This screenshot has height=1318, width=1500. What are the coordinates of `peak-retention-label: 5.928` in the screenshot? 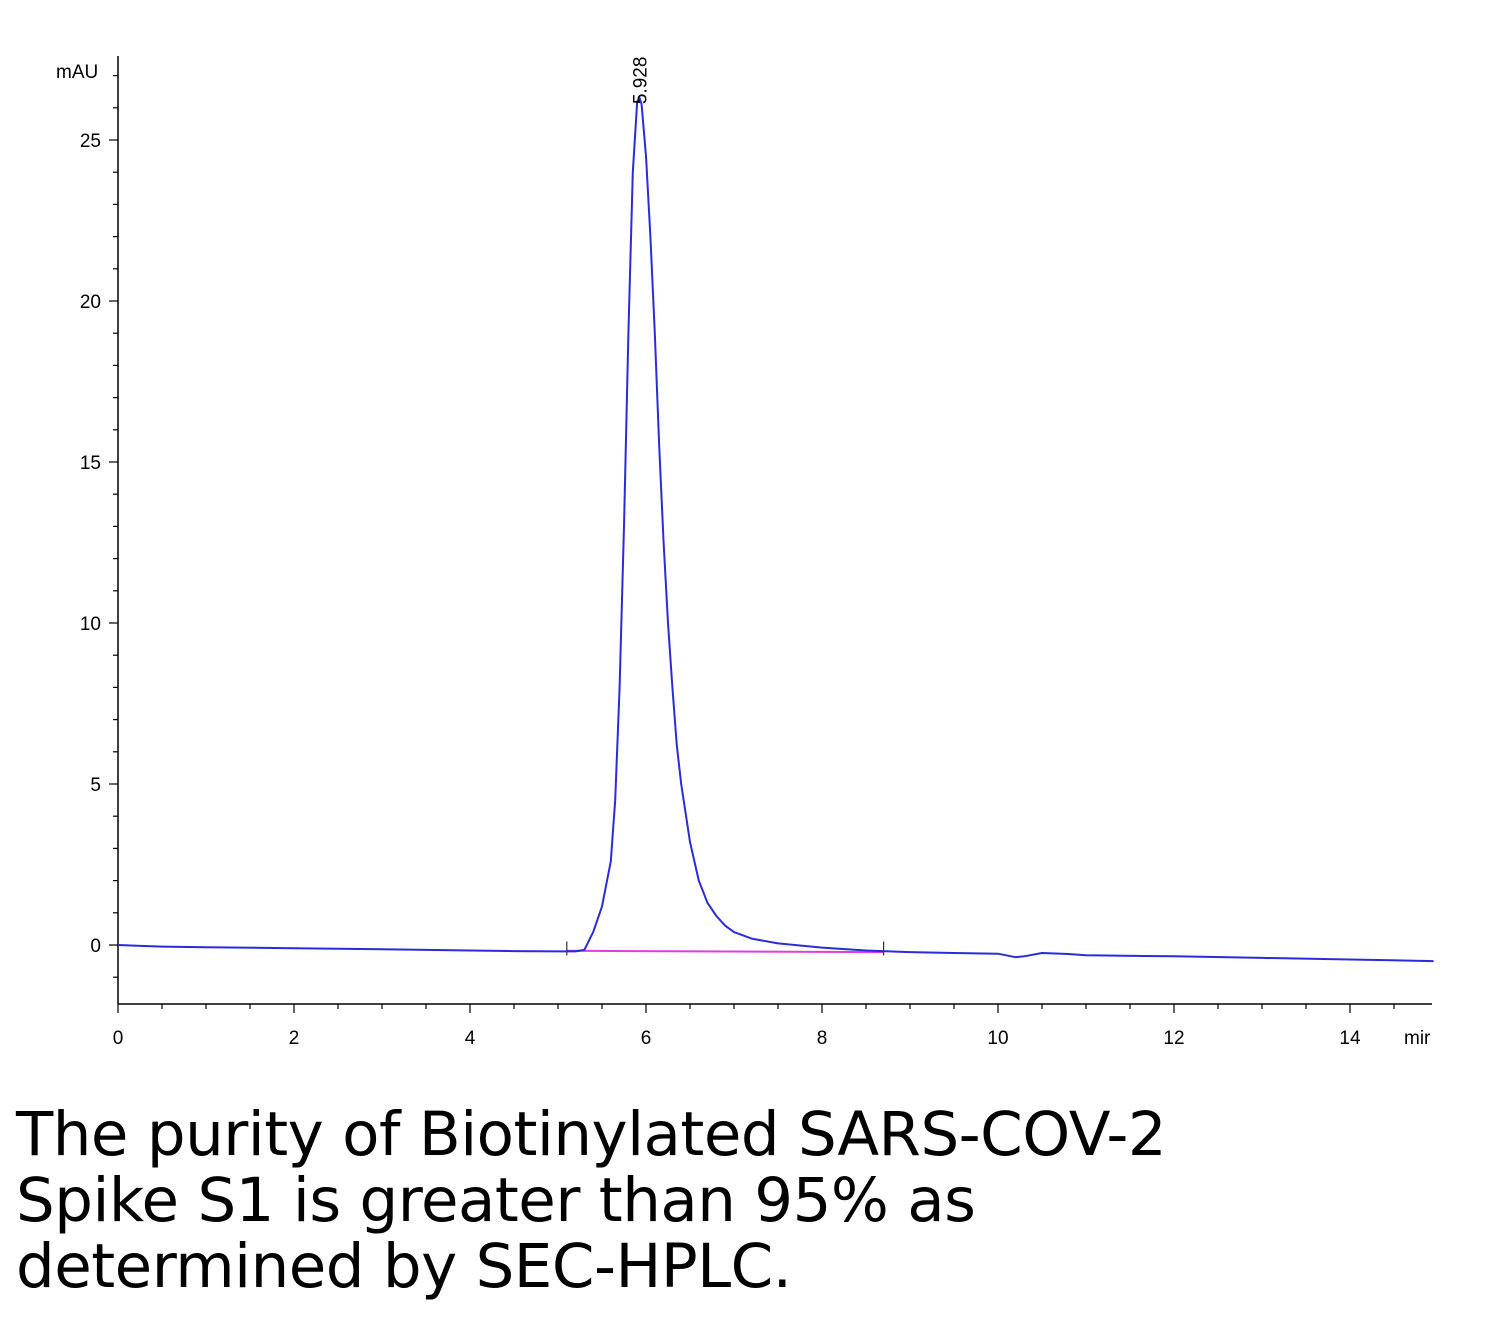 It's located at (641, 81).